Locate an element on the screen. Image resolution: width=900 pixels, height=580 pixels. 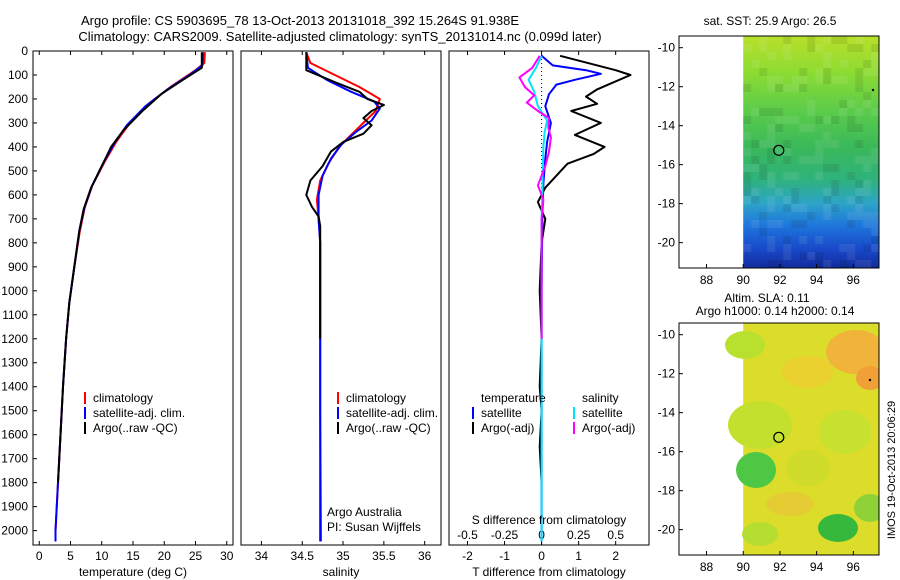
depth-tick-label: 1700 is located at coordinates (14, 459).